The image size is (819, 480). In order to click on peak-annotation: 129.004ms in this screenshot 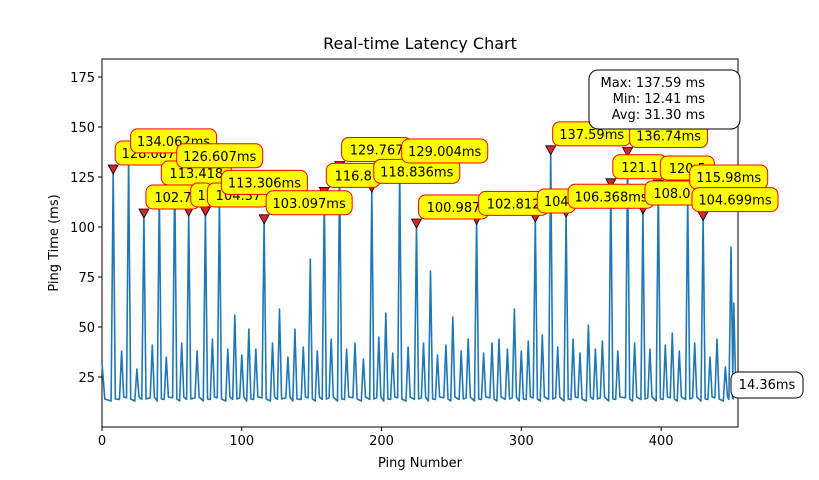, I will do `click(445, 151)`.